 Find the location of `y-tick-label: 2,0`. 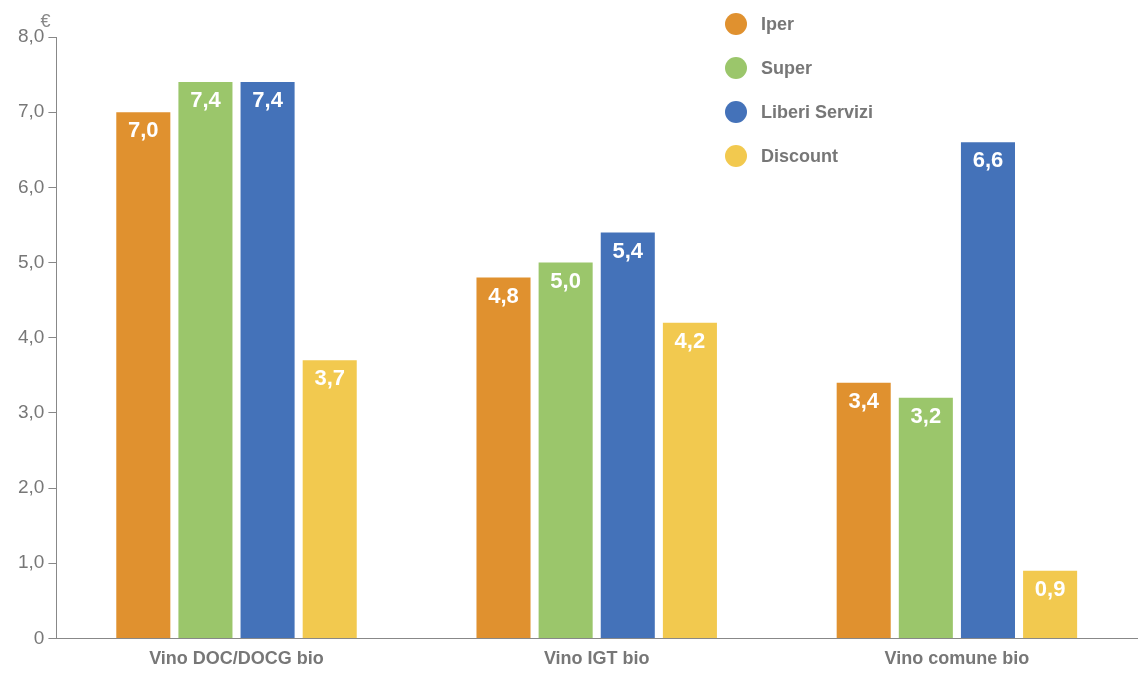

y-tick-label: 2,0 is located at coordinates (31, 487).